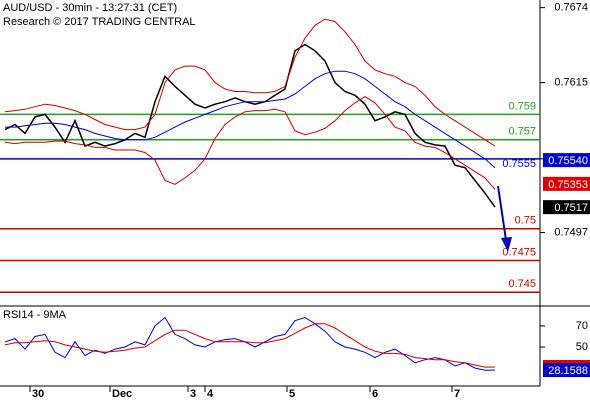 The height and width of the screenshot is (400, 590). I want to click on level-label: 0.757, so click(522, 132).